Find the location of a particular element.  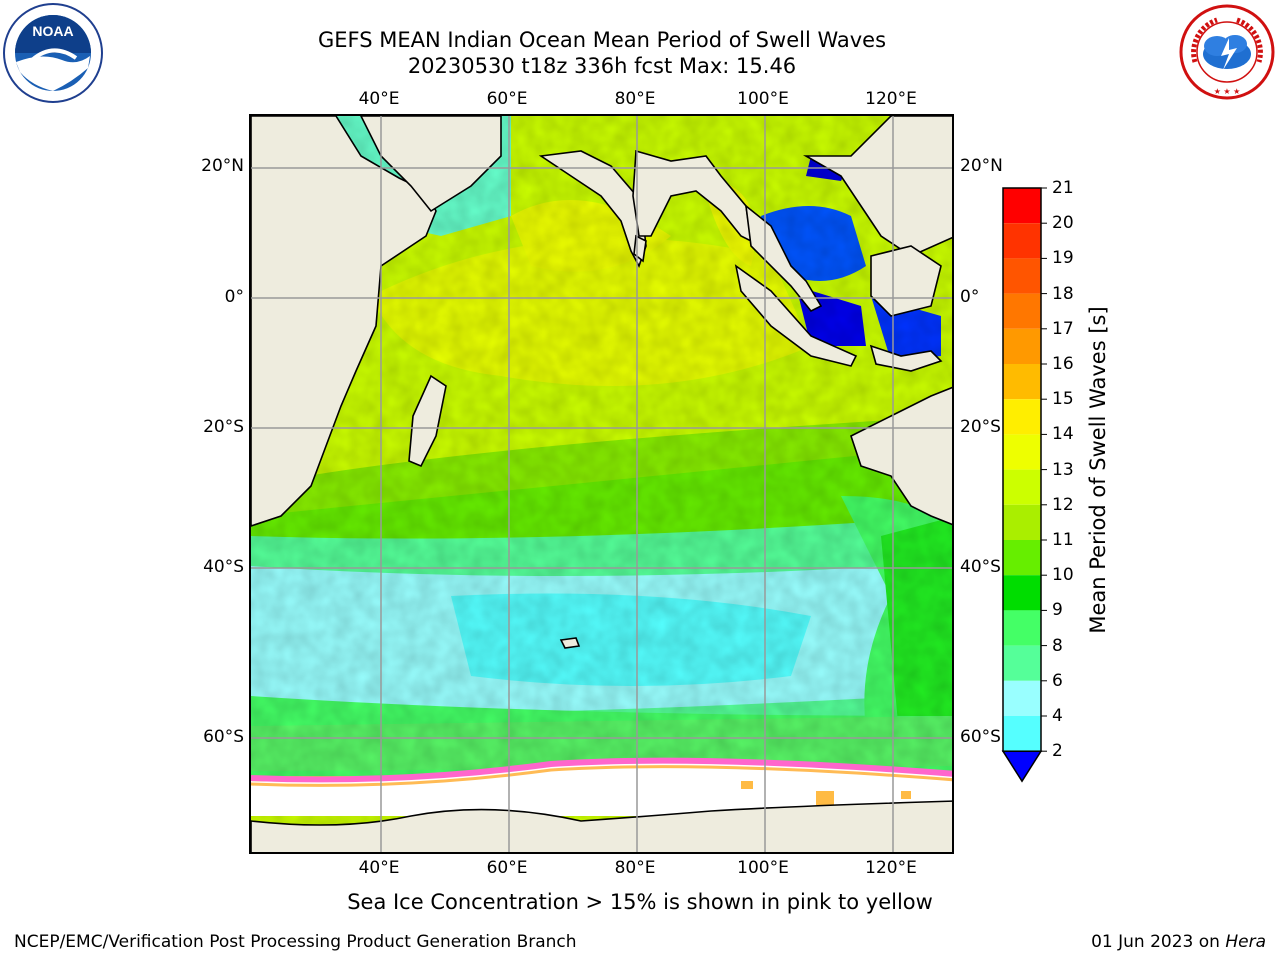

lon-label-bottom-100e: 100°E is located at coordinates (763, 868).